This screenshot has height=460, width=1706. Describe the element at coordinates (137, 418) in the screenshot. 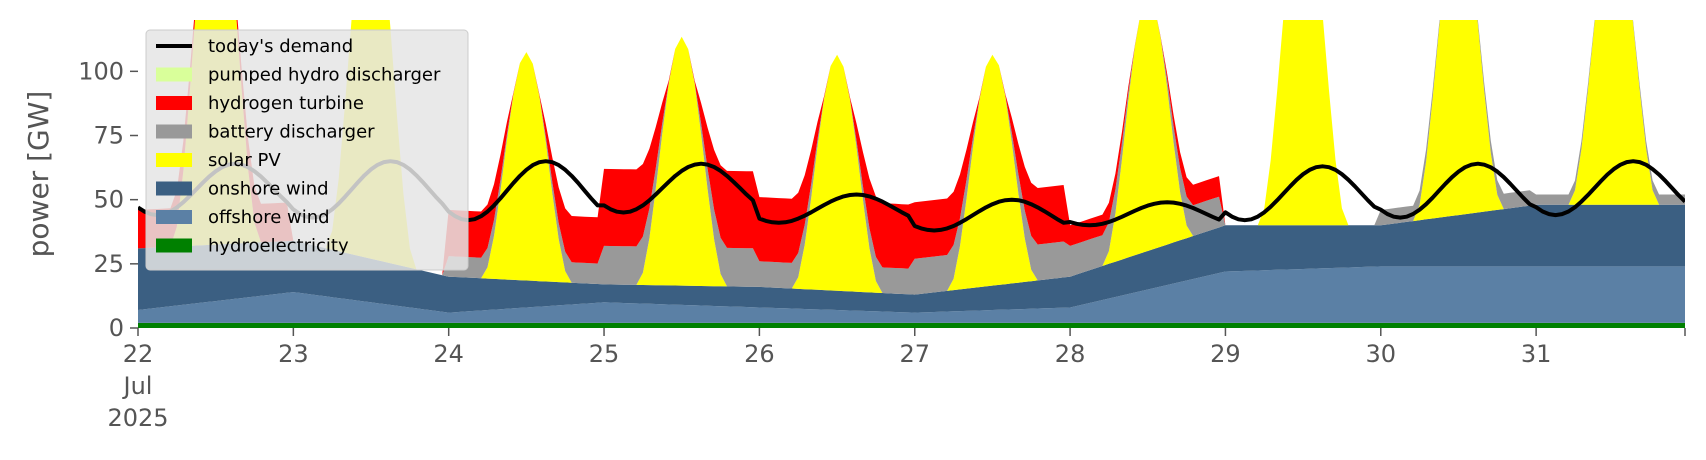

I see `x-tick-label: 2025` at that location.